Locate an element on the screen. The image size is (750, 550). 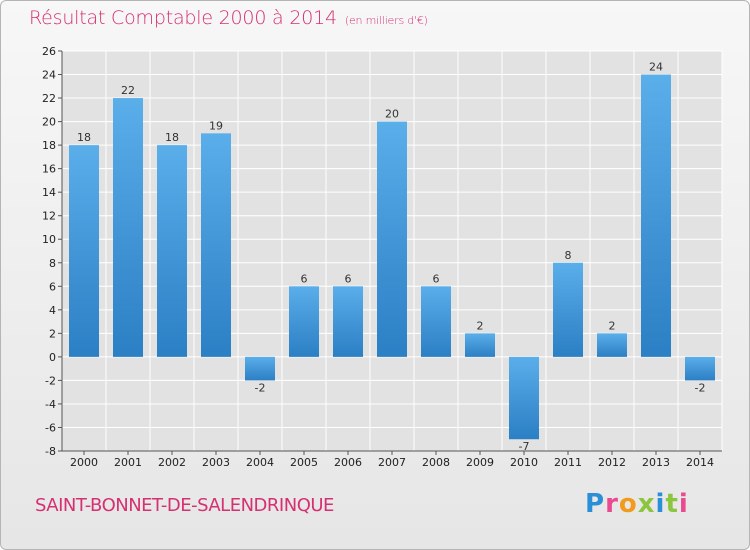
x-tick-label: 2007 is located at coordinates (392, 462).